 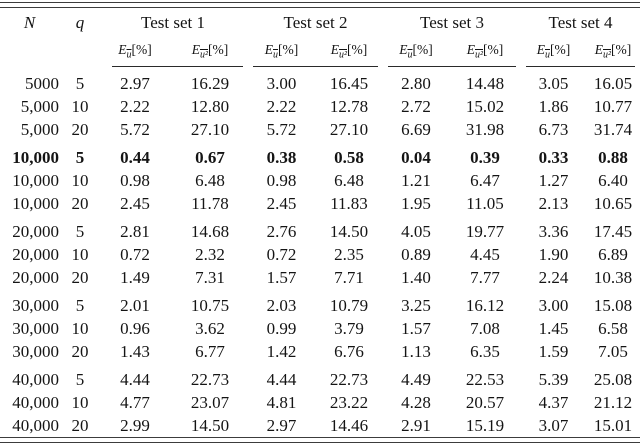 What do you see at coordinates (416, 277) in the screenshot?
I see `cell-value: 1.40` at bounding box center [416, 277].